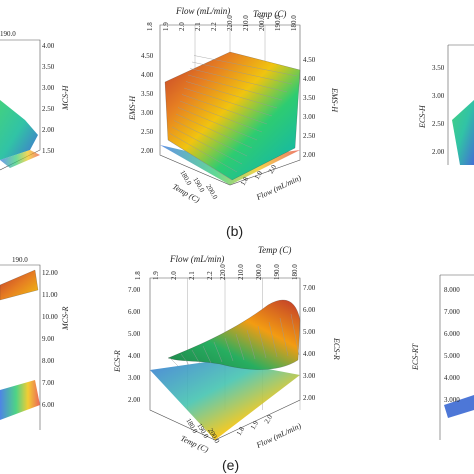 This screenshot has height=474, width=474. I want to click on panel-f-z-tick: 6.000, so click(452, 334).